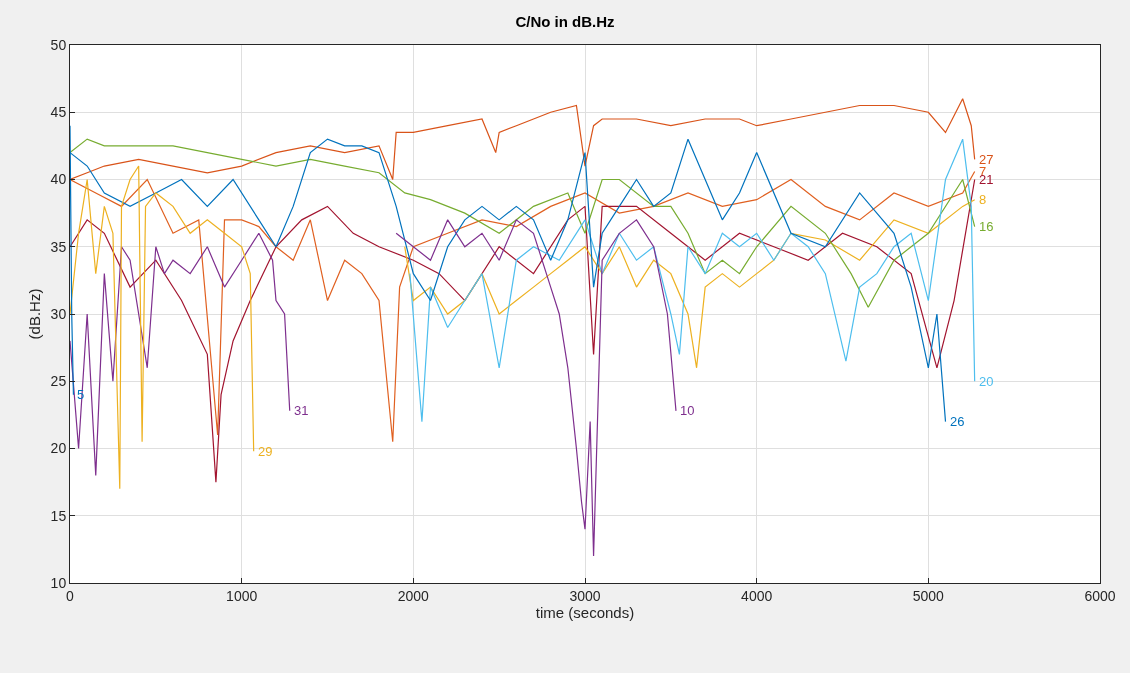 The image size is (1130, 673). Describe the element at coordinates (81, 394) in the screenshot. I see `series-label: 5` at that location.